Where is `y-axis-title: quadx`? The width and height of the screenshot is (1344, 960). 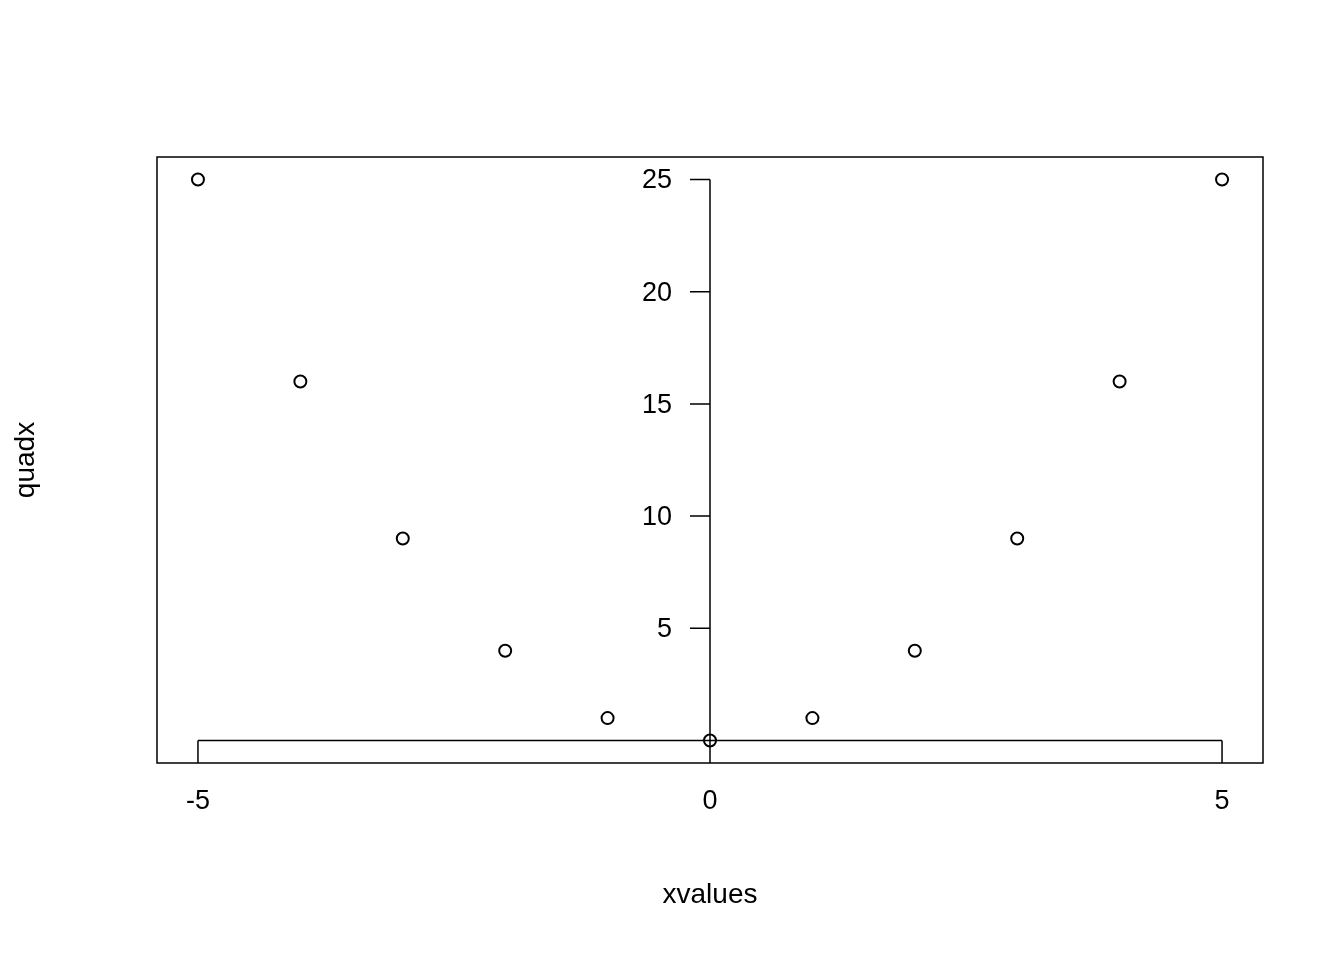
y-axis-title: quadx is located at coordinates (25, 460).